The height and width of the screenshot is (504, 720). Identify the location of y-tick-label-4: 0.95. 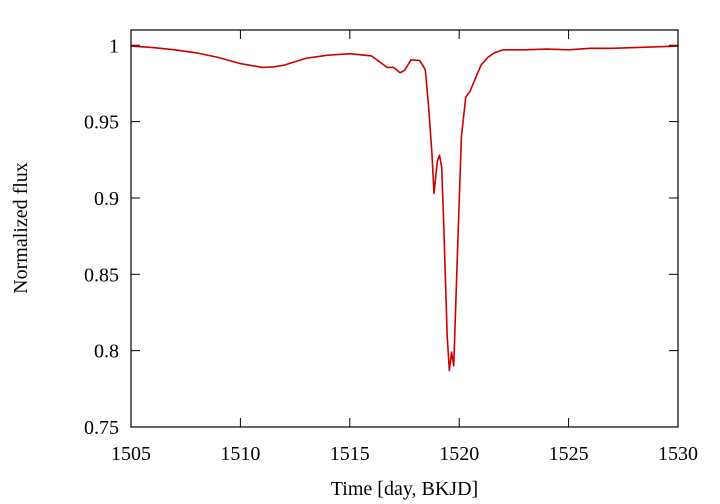
(101, 123).